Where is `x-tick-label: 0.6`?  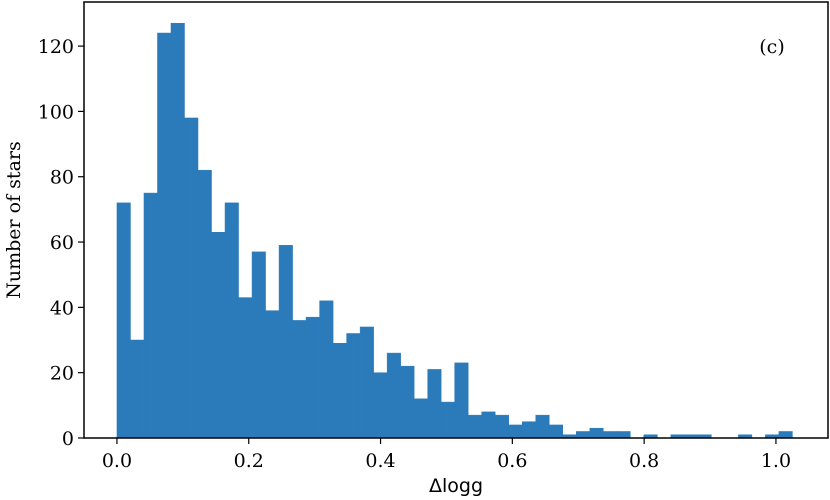 x-tick-label: 0.6 is located at coordinates (512, 461).